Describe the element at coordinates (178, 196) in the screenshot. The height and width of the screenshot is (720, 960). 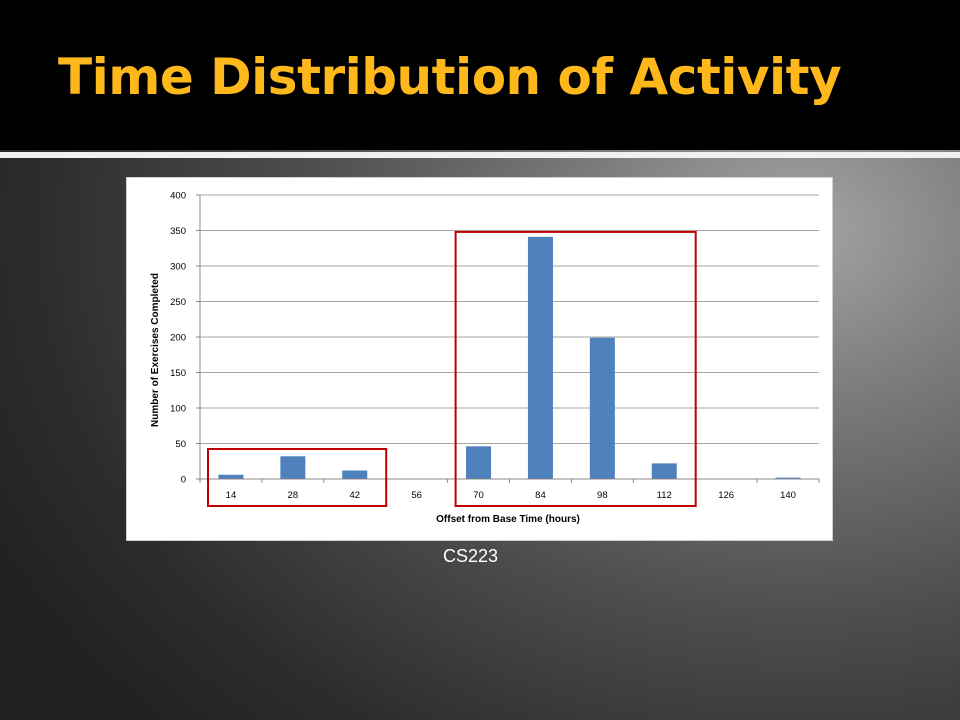
I see `y-tick-label-400: 400` at that location.